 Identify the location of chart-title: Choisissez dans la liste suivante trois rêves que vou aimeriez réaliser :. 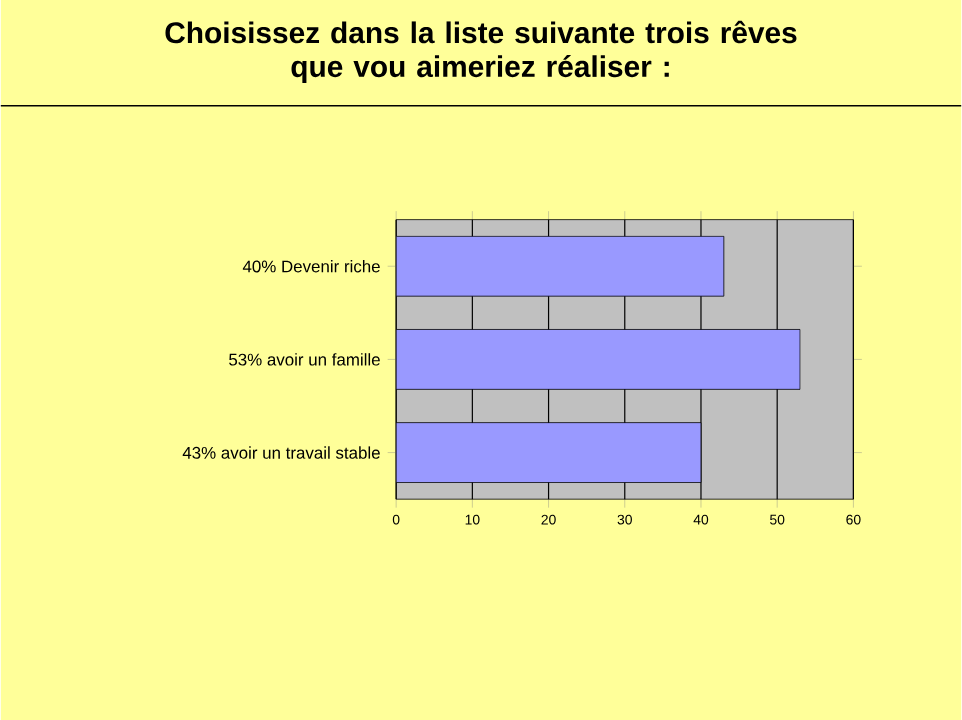
(481, 51).